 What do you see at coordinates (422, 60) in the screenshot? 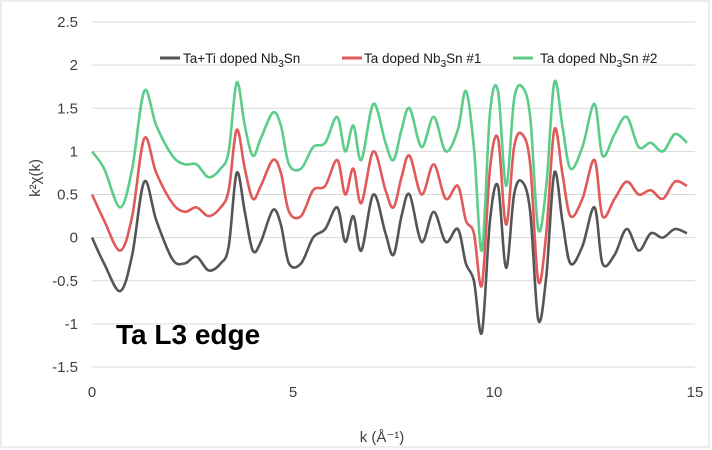
I see `legend-label-ta-1: Ta doped Nb3Sn #1` at bounding box center [422, 60].